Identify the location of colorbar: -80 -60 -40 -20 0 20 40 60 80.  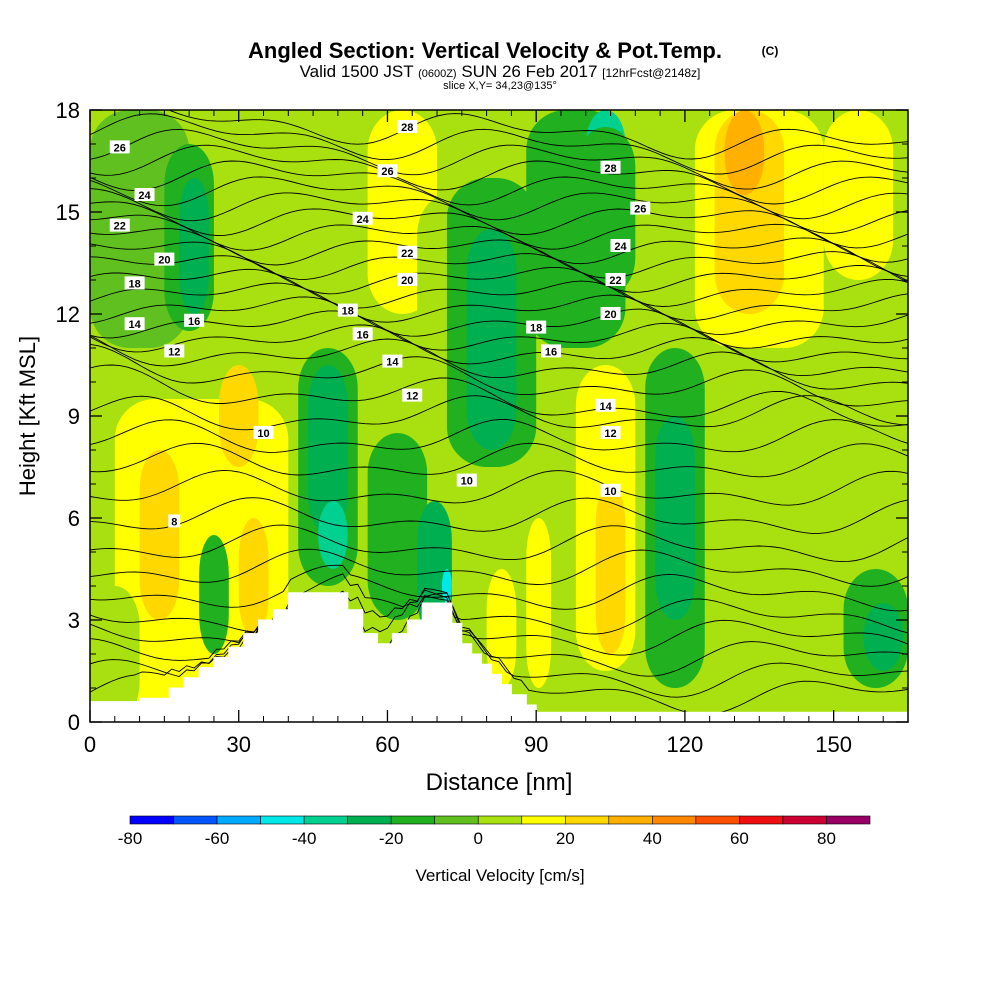
(494, 831).